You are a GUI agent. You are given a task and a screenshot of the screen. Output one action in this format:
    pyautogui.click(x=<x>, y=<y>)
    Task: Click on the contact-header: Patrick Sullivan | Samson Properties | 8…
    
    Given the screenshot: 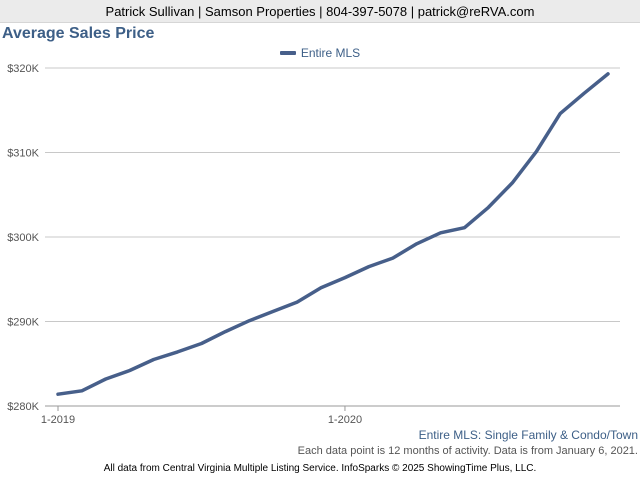 What is the action you would take?
    pyautogui.click(x=320, y=11)
    